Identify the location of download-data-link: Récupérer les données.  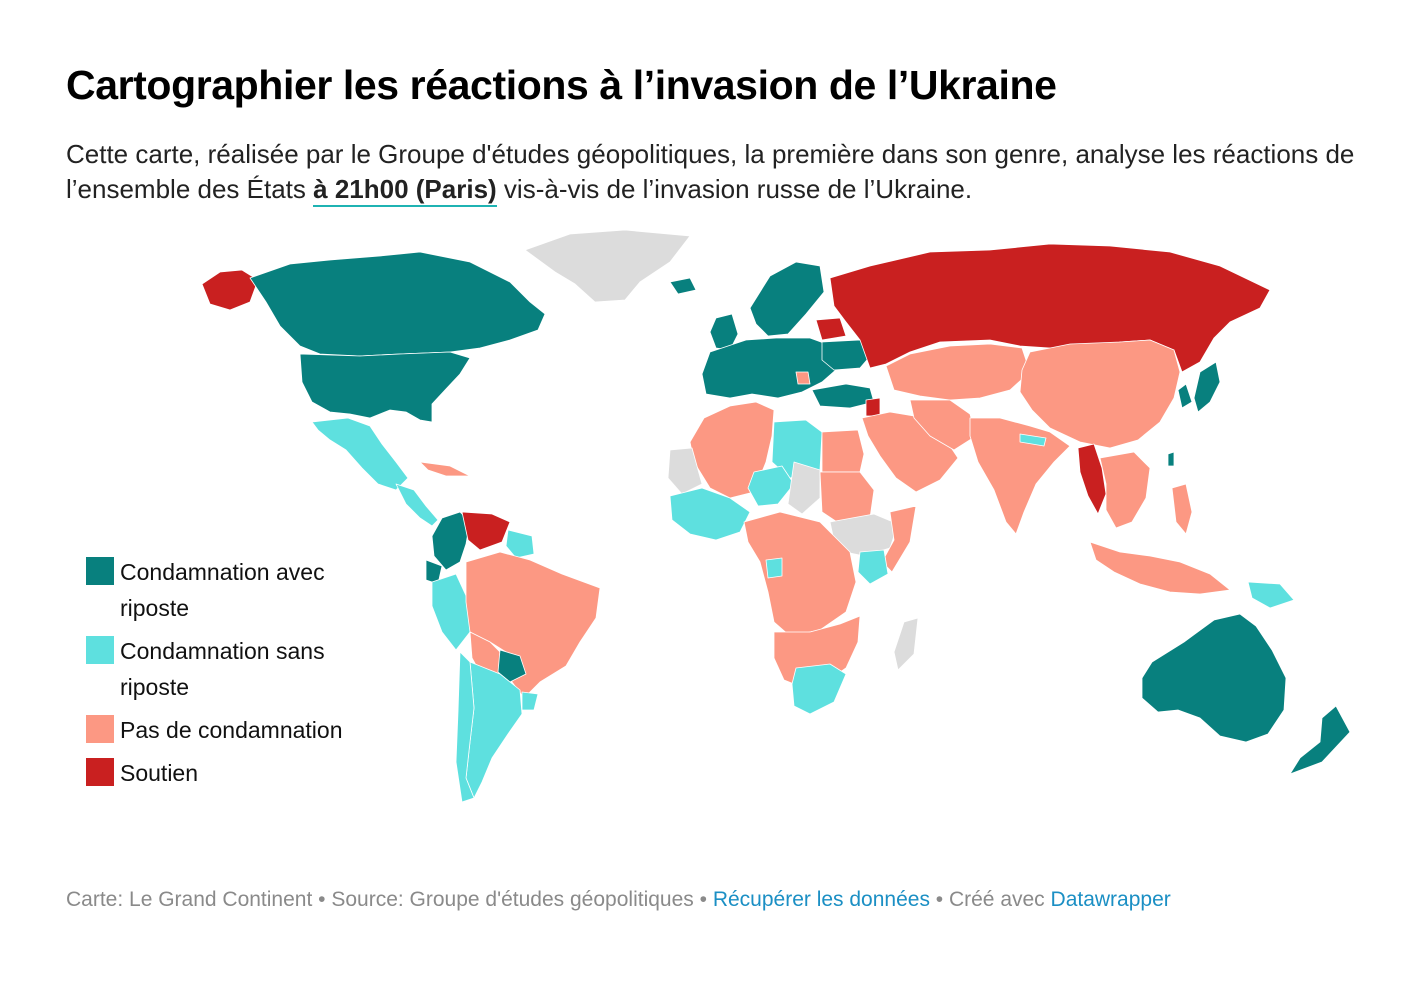
(821, 899).